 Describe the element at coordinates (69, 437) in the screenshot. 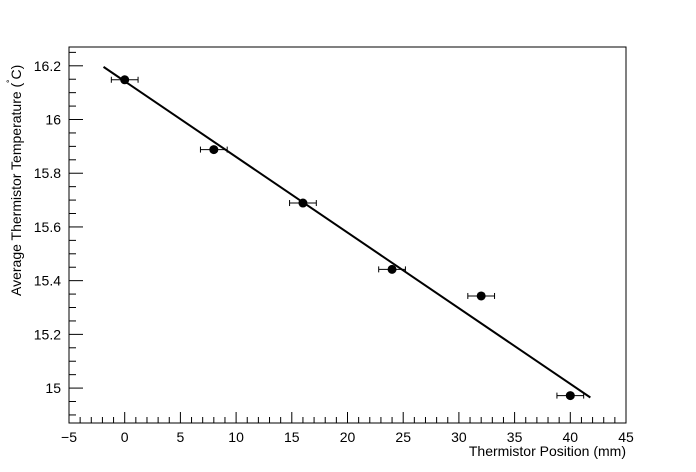

I see `x-tick-label: −5` at that location.